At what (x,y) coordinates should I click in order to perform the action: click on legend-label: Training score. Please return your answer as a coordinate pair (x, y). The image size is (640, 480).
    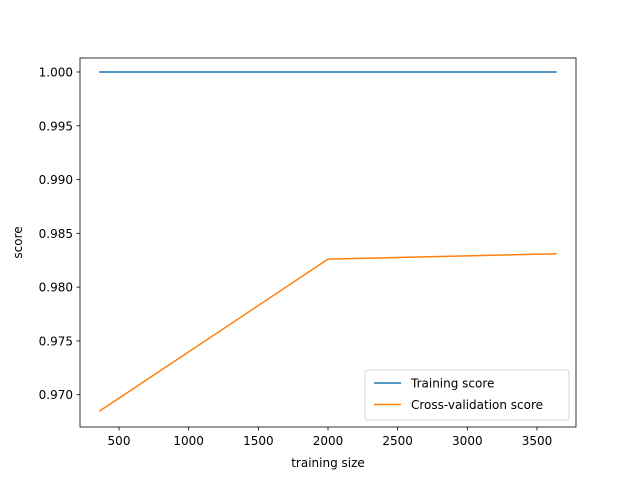
    Looking at the image, I should click on (452, 384).